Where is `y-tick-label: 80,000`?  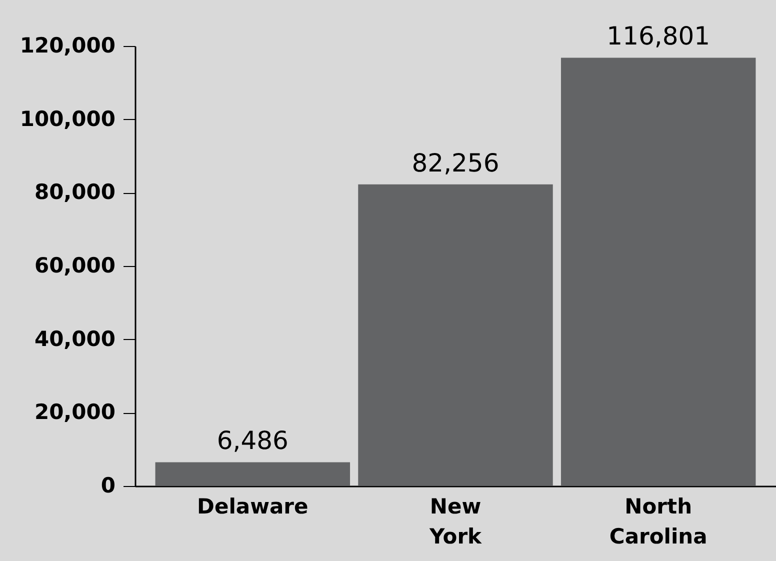 y-tick-label: 80,000 is located at coordinates (75, 192).